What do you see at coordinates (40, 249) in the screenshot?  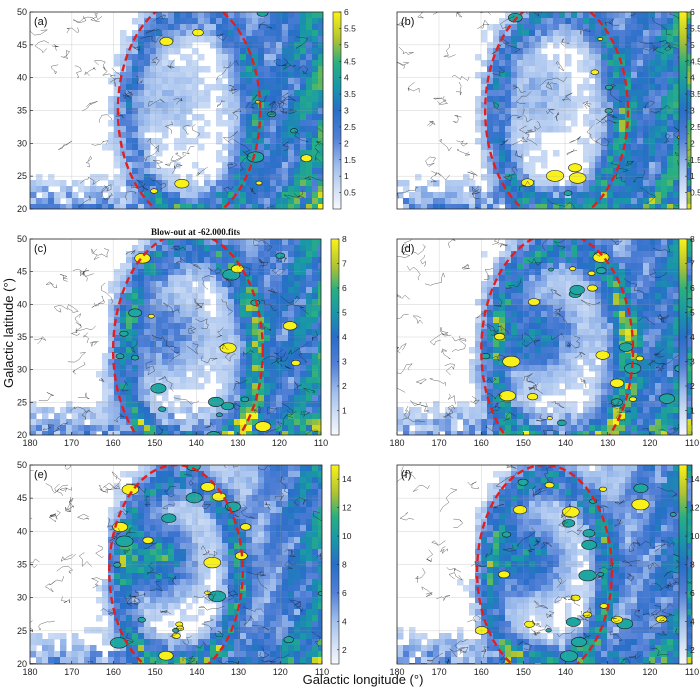 I see `panel-label: (c)` at bounding box center [40, 249].